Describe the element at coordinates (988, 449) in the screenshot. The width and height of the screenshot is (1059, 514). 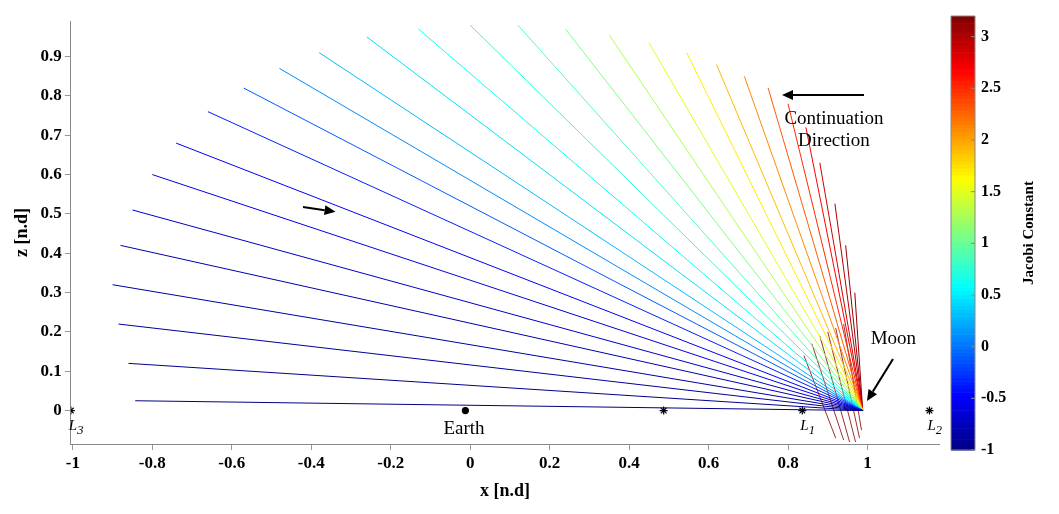
I see `color-bar-label: -1` at that location.